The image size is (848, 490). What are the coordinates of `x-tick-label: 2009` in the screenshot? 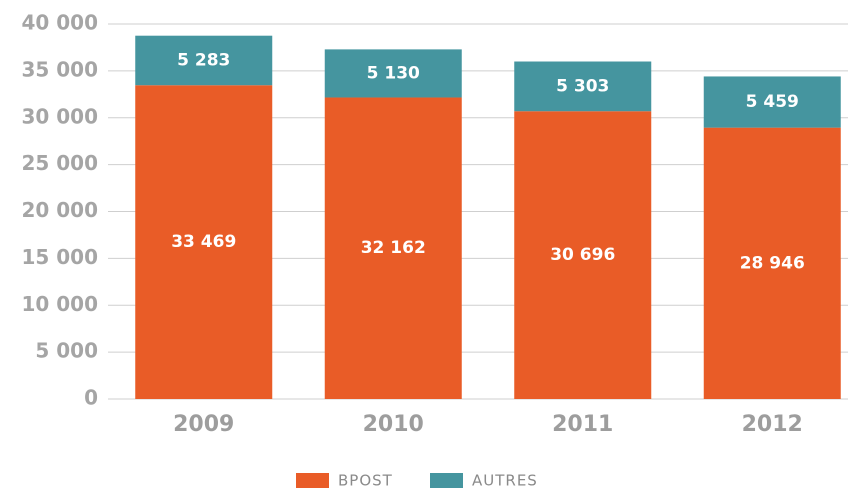 It's located at (203, 424).